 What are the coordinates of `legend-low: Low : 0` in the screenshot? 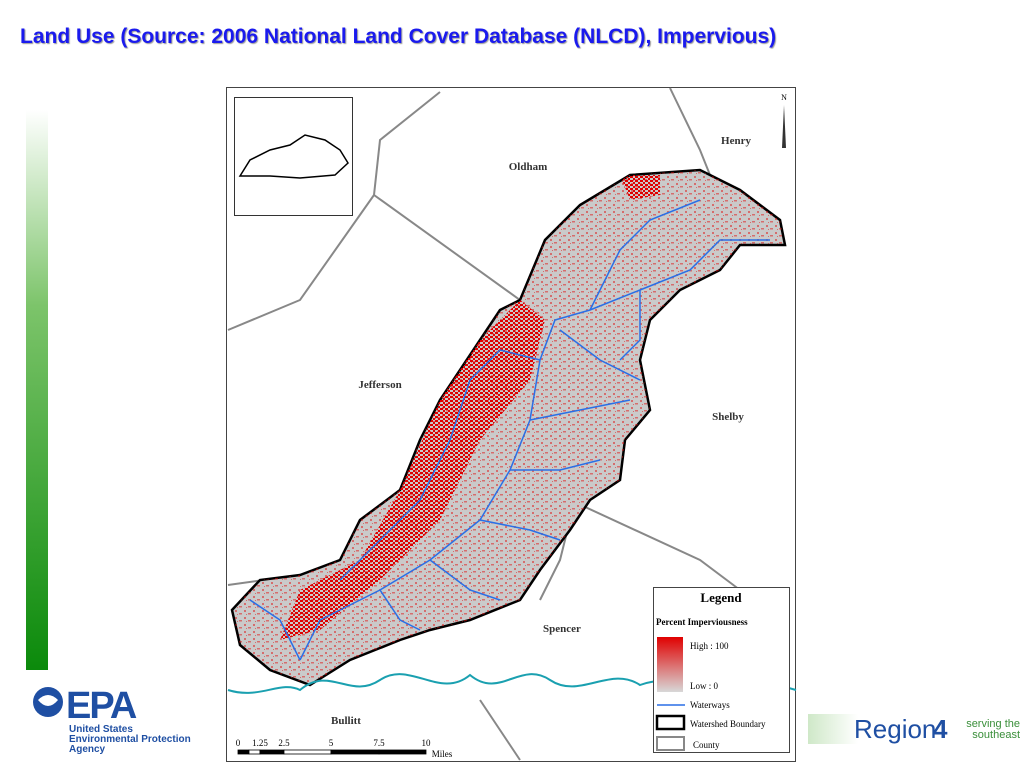 It's located at (704, 686).